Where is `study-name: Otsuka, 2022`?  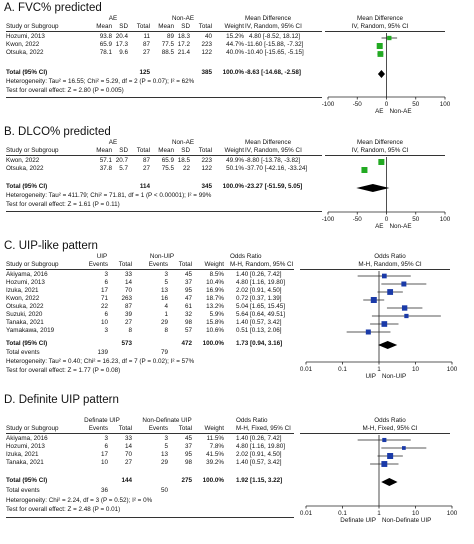
study-name: Otsuka, 2022 is located at coordinates (25, 306).